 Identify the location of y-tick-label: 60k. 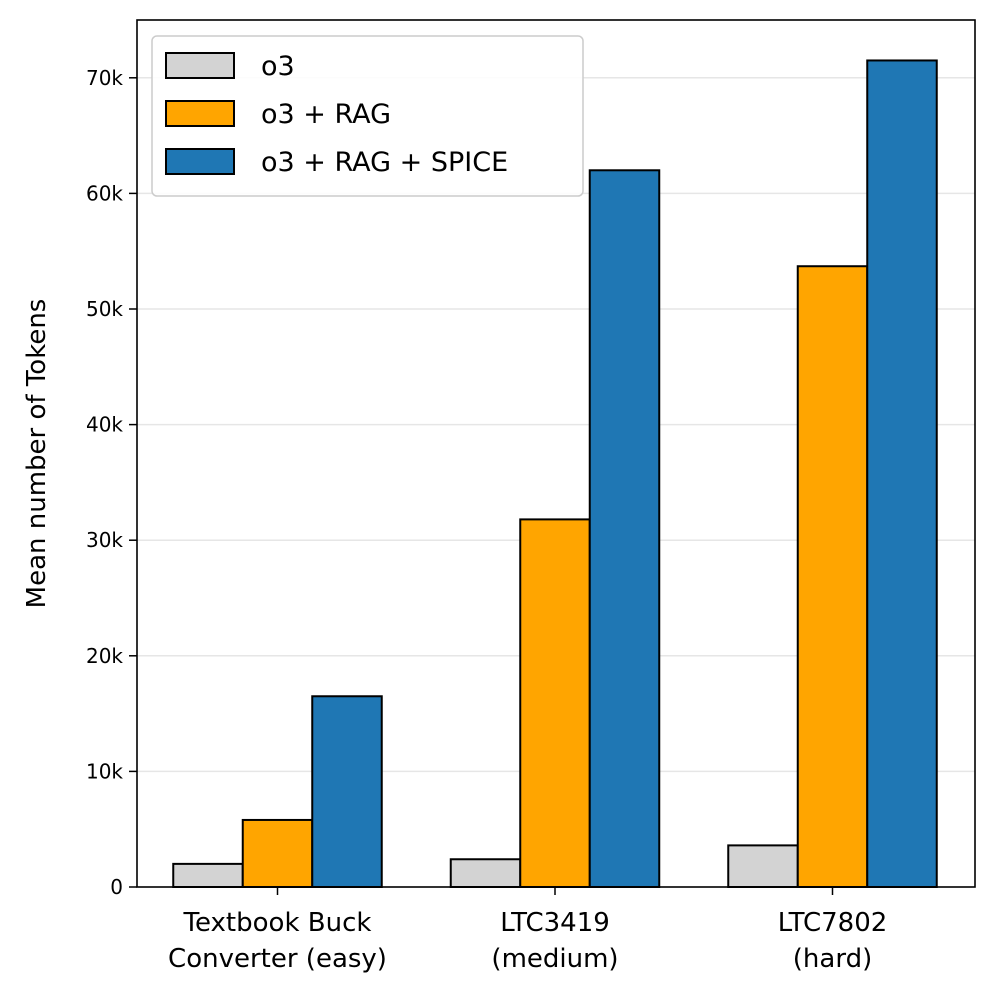
(104, 193).